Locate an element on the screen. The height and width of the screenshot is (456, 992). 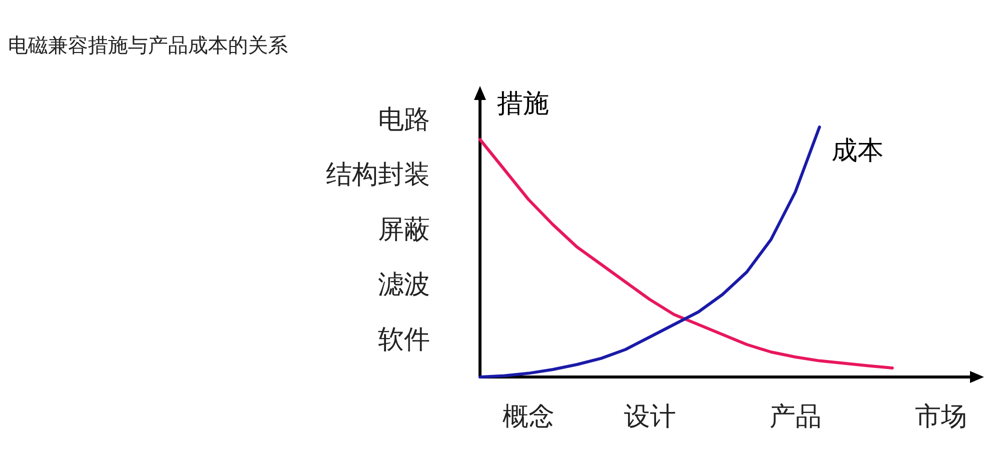
x-tick-label: 产品 is located at coordinates (795, 417).